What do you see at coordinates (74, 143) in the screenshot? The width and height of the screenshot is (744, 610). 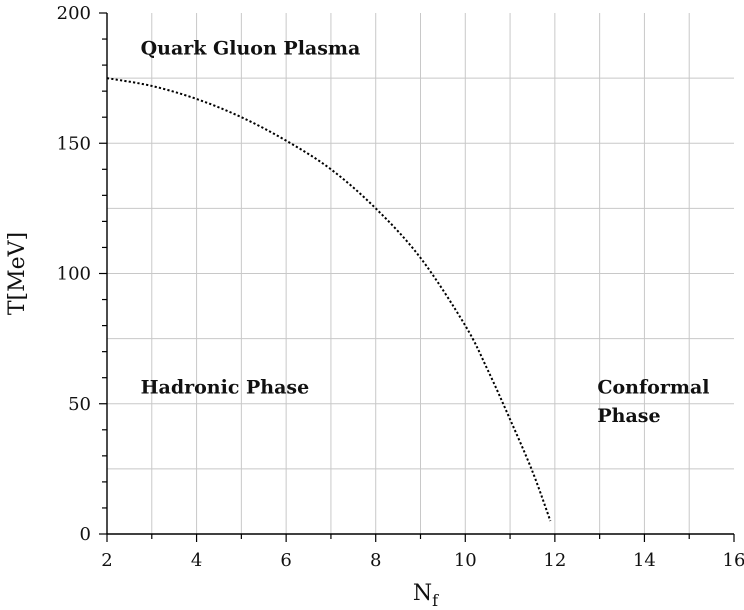 I see `y-tick-label: 150` at bounding box center [74, 143].